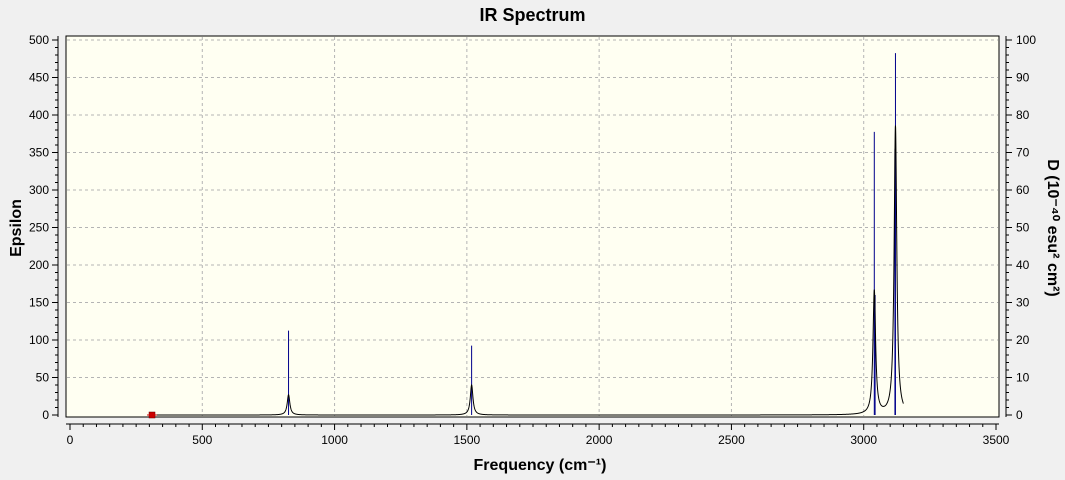 The width and height of the screenshot is (1065, 480). What do you see at coordinates (1019, 415) in the screenshot?
I see `y2-tick-label: 0` at bounding box center [1019, 415].